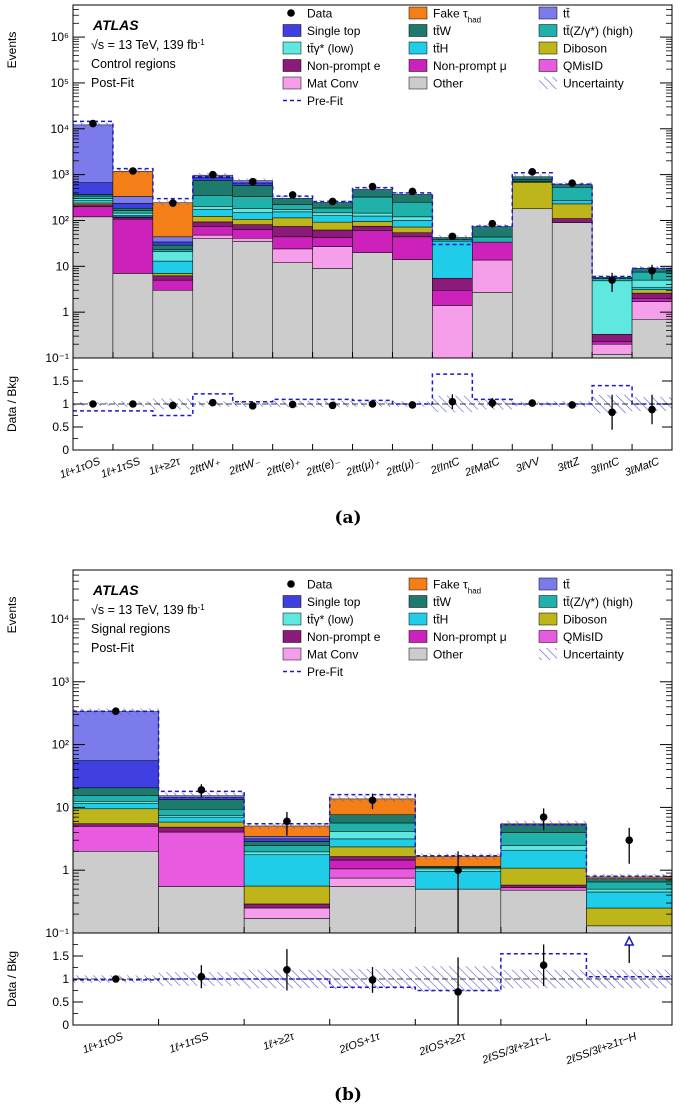 The width and height of the screenshot is (697, 1115). Describe the element at coordinates (292, 619) in the screenshot. I see `legend-swatch-ttgamma` at that location.